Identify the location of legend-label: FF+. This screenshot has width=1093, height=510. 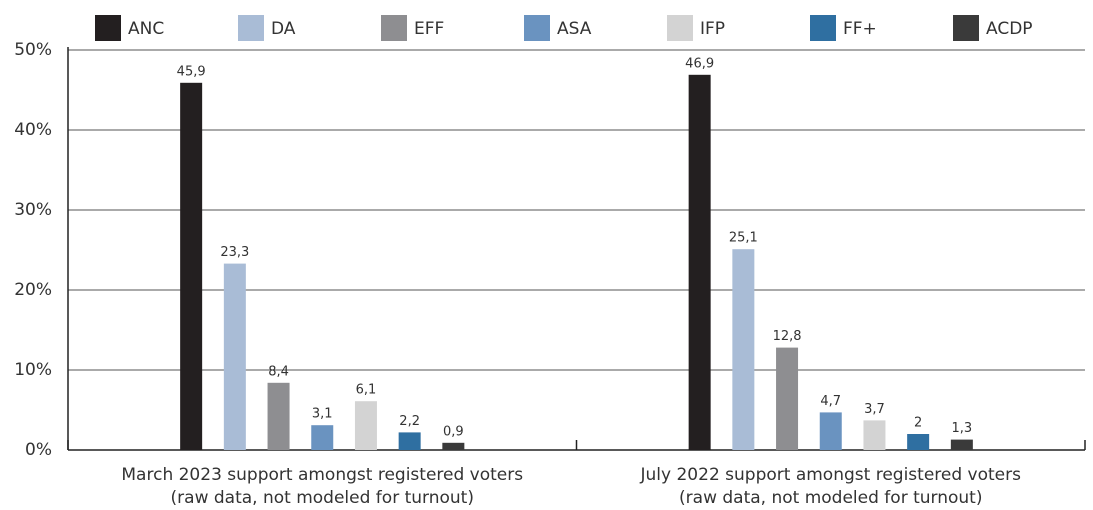
(860, 29).